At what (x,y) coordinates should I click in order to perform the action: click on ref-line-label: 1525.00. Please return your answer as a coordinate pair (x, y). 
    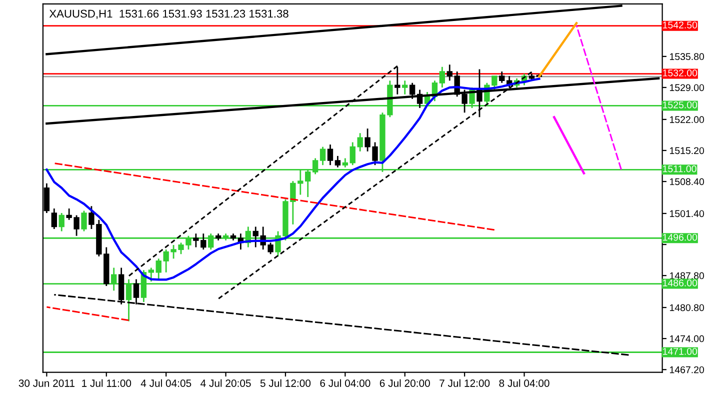
    Looking at the image, I should click on (680, 104).